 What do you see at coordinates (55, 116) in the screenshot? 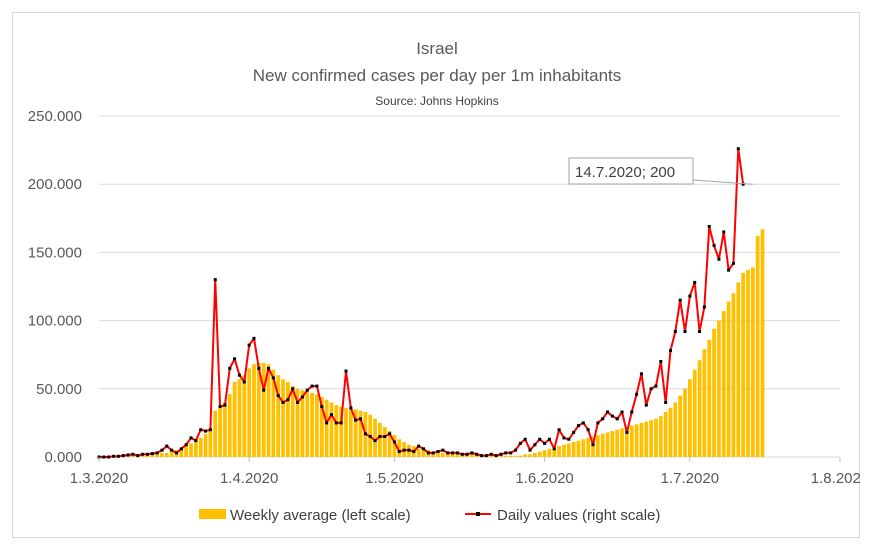
I see `y-tick-label: 250.000` at bounding box center [55, 116].